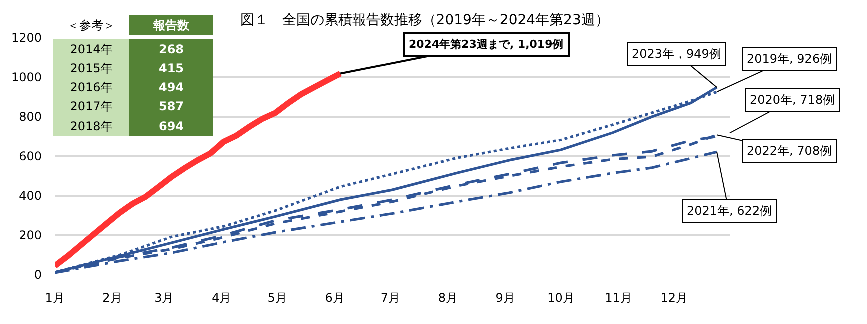 The width and height of the screenshot is (867, 324). I want to click on x-tick-label: 12月, so click(674, 298).